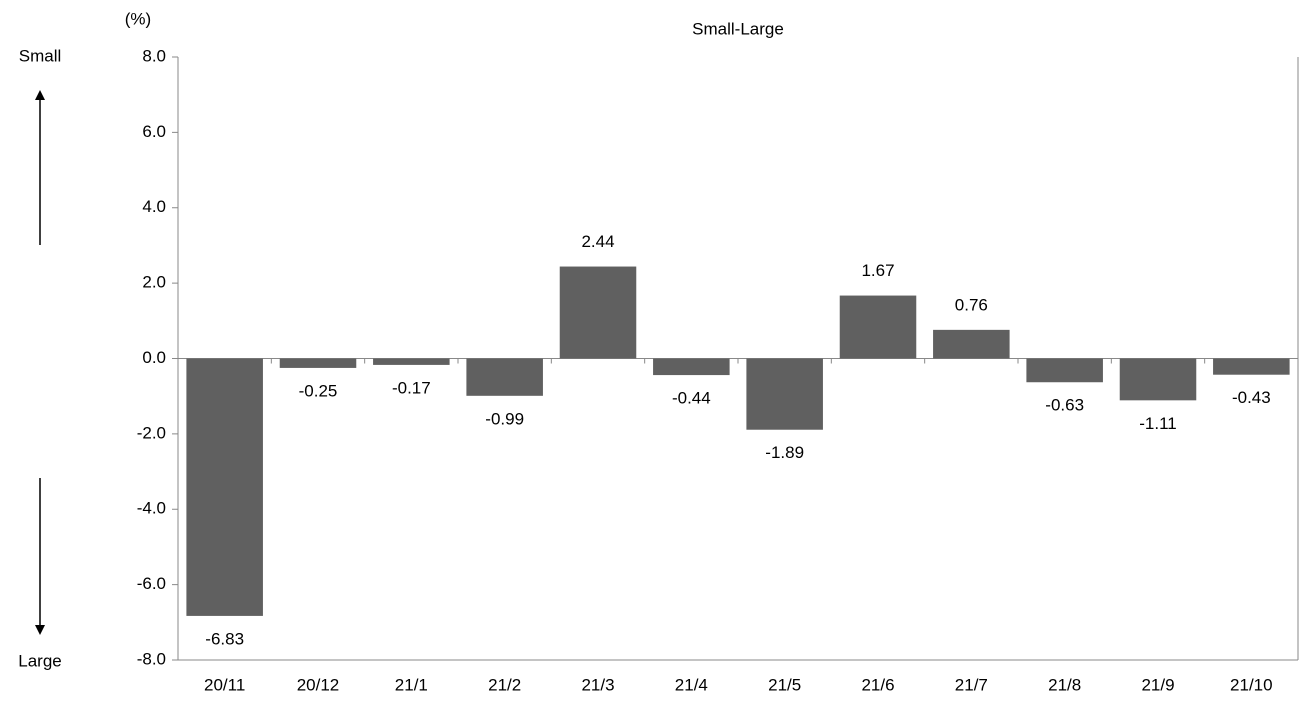 This screenshot has height=704, width=1304. What do you see at coordinates (411, 387) in the screenshot?
I see `data-label: -0.17` at bounding box center [411, 387].